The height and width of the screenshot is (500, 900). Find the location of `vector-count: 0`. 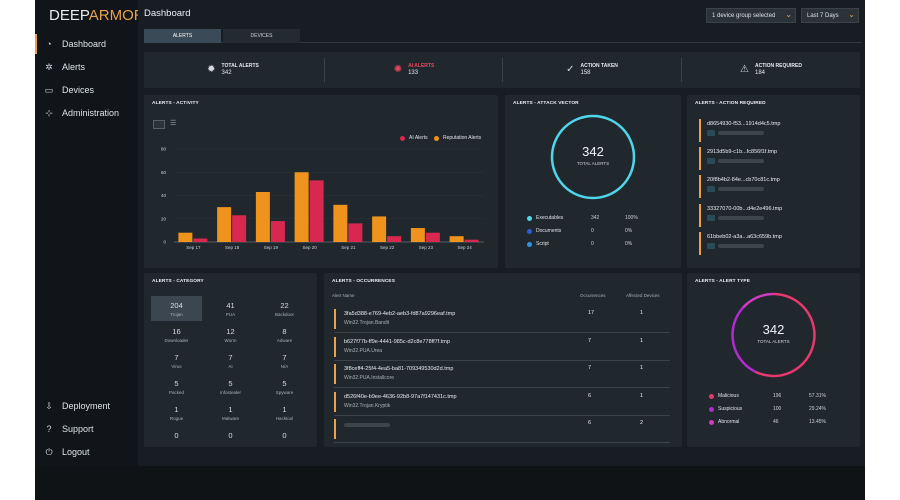

vector-count: 0 is located at coordinates (592, 231).